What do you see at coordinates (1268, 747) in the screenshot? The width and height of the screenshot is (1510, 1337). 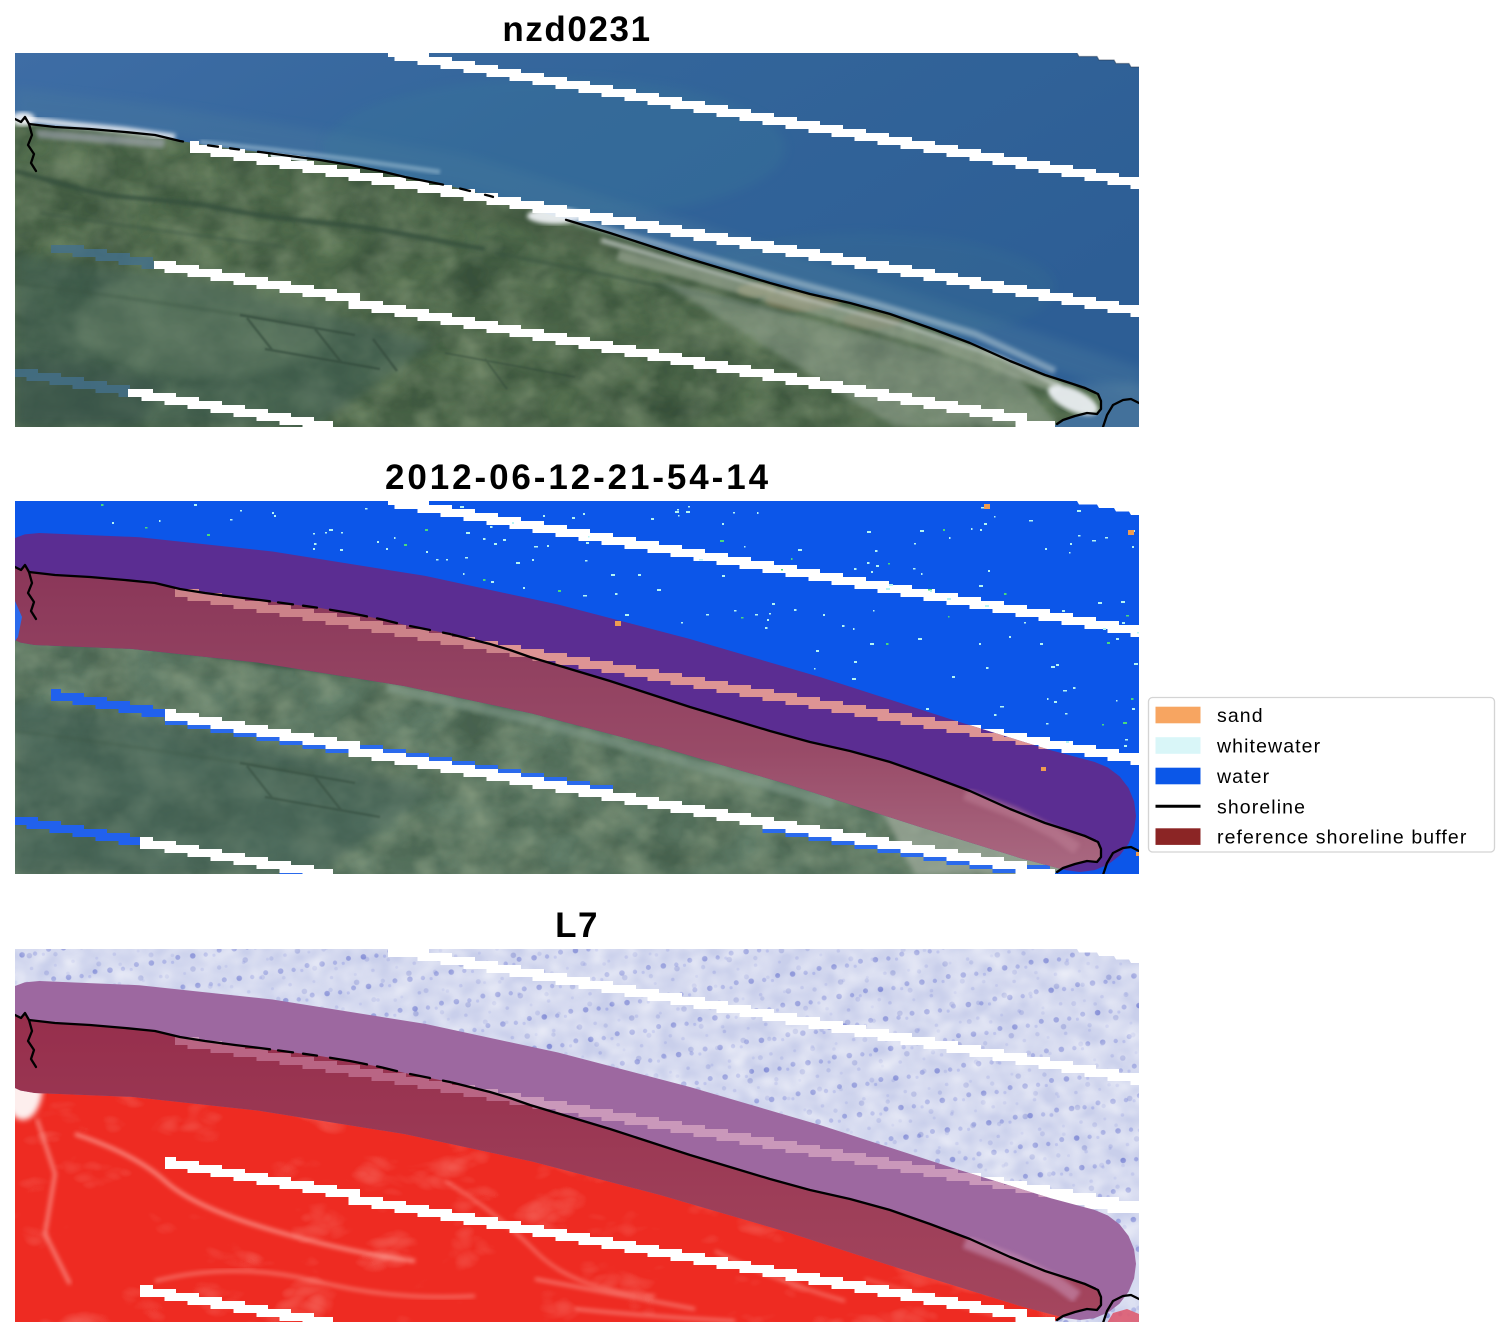 I see `svg-text: whitewater` at bounding box center [1268, 747].